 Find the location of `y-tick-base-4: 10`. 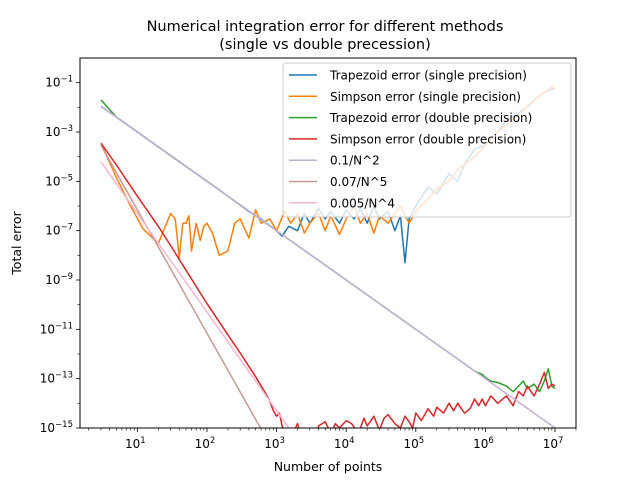

y-tick-base-4: 10 is located at coordinates (52, 280).